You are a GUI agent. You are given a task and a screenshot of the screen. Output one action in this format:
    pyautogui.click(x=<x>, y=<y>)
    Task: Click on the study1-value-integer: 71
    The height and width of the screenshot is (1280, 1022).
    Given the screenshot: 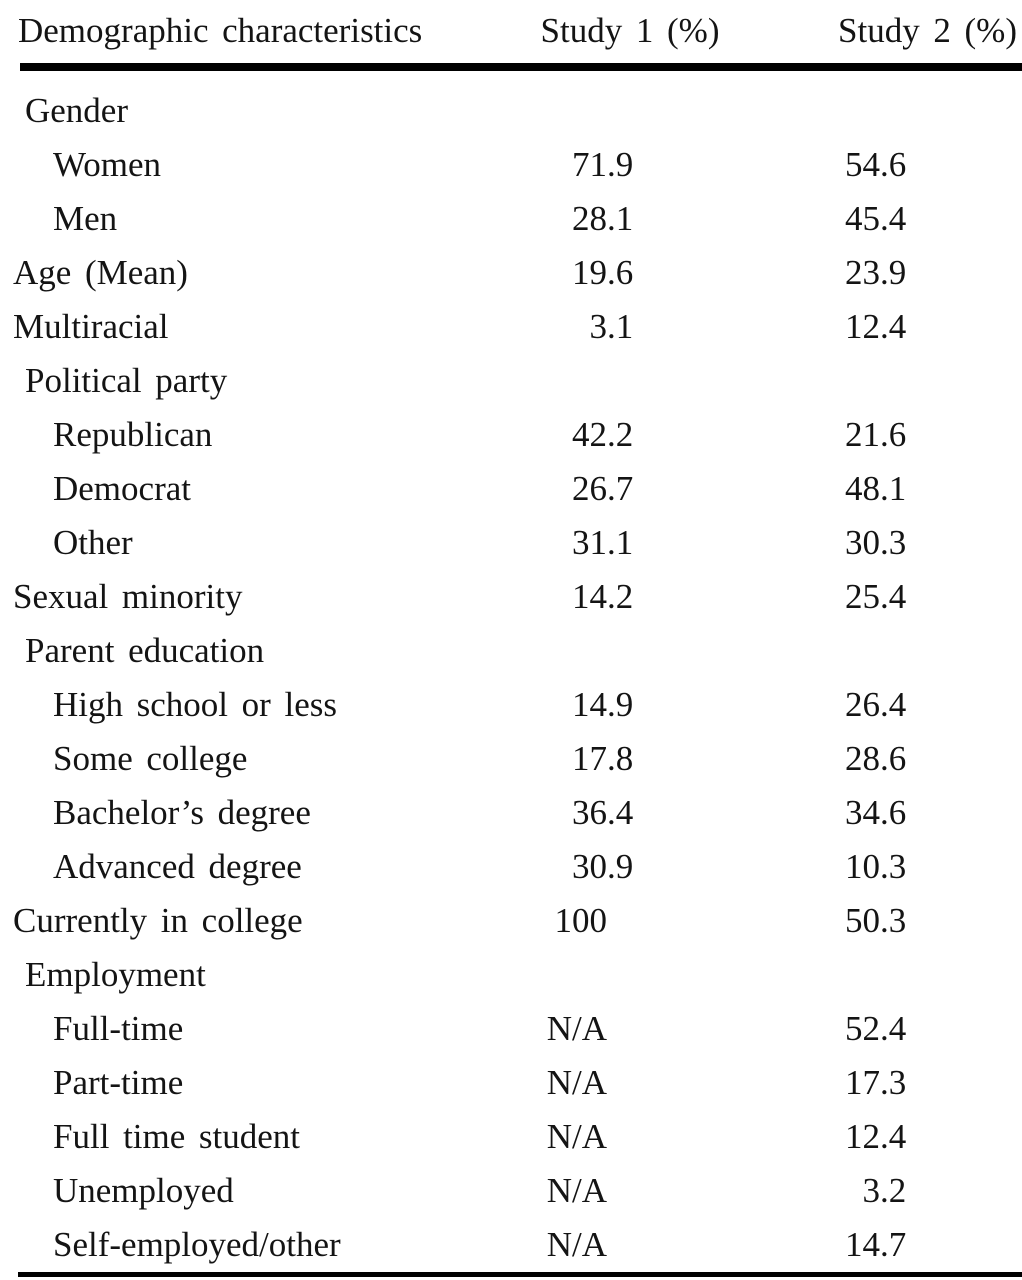 What is the action you would take?
    pyautogui.click(x=589, y=164)
    